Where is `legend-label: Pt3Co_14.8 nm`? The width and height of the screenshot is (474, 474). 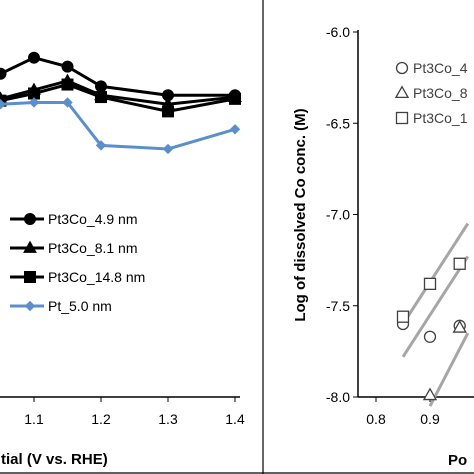 legend-label: Pt3Co_14.8 nm is located at coordinates (96, 277).